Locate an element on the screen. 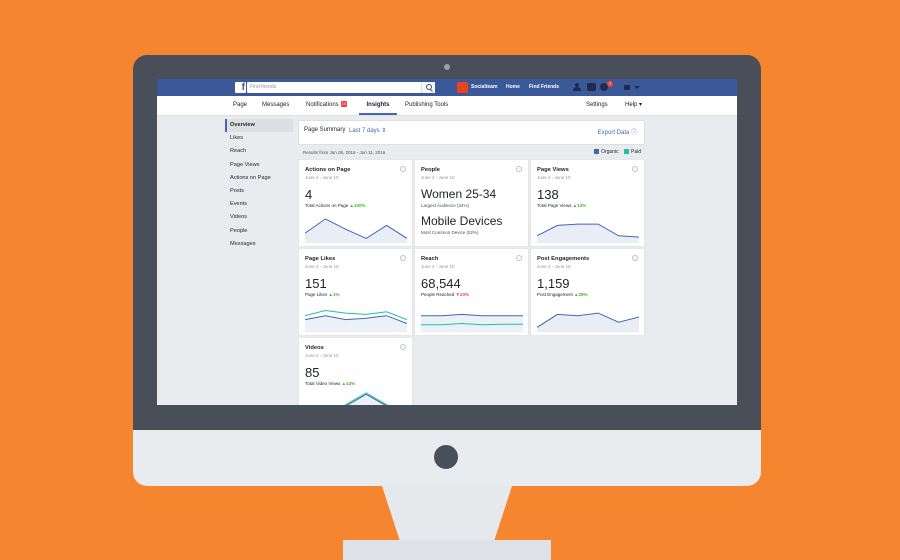 This screenshot has height=560, width=900. search-placeholder: Find friends is located at coordinates (263, 87).